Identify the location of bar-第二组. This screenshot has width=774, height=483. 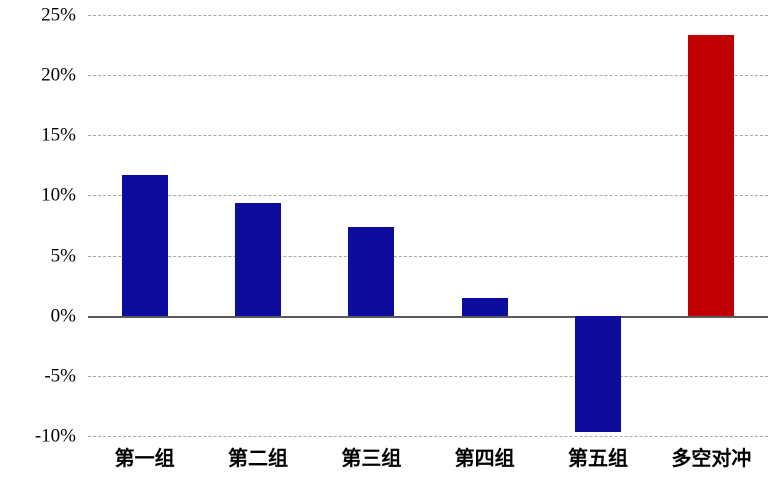
(258, 259).